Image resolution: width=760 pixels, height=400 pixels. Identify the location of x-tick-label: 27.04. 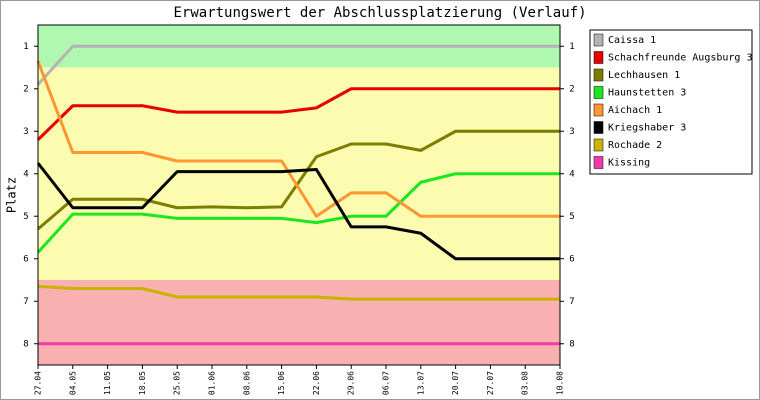
(38, 383).